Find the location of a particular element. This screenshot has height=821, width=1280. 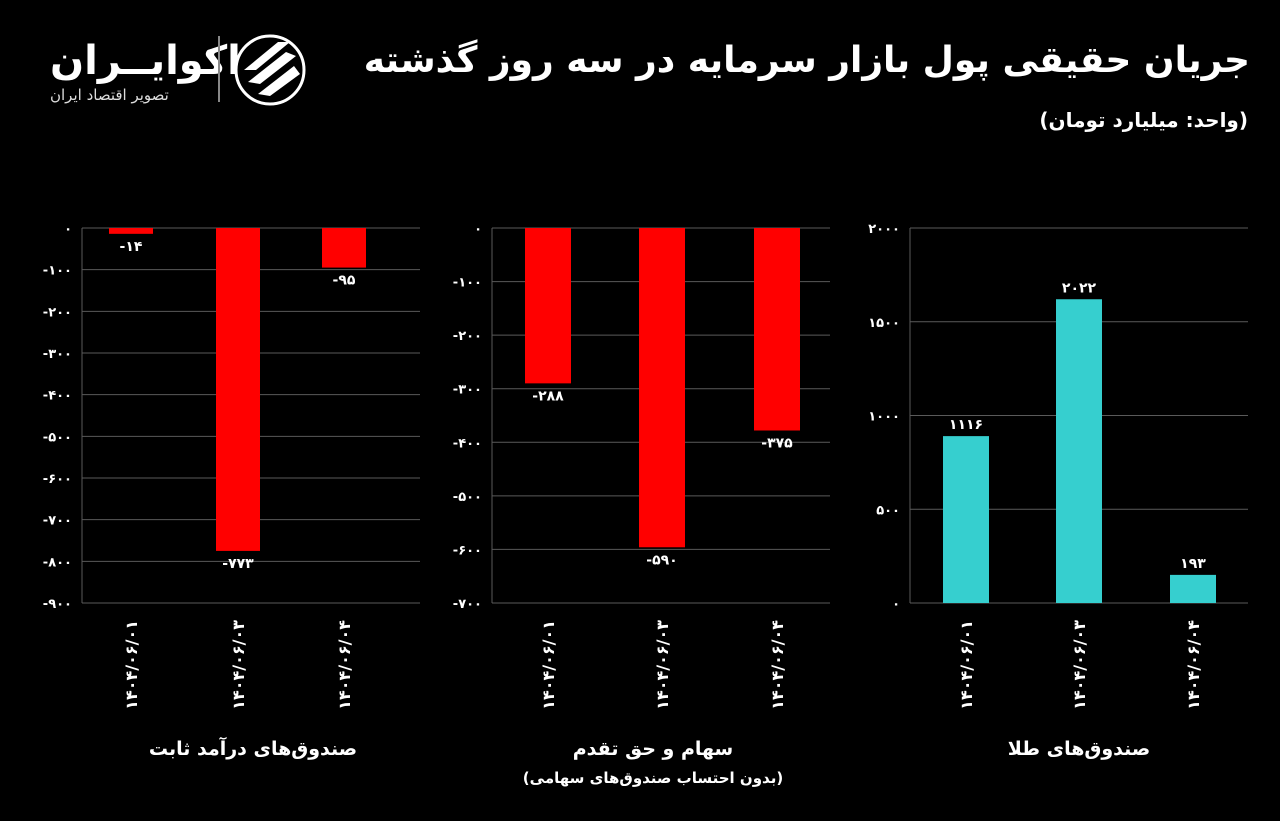

logo-divider is located at coordinates (219, 69).